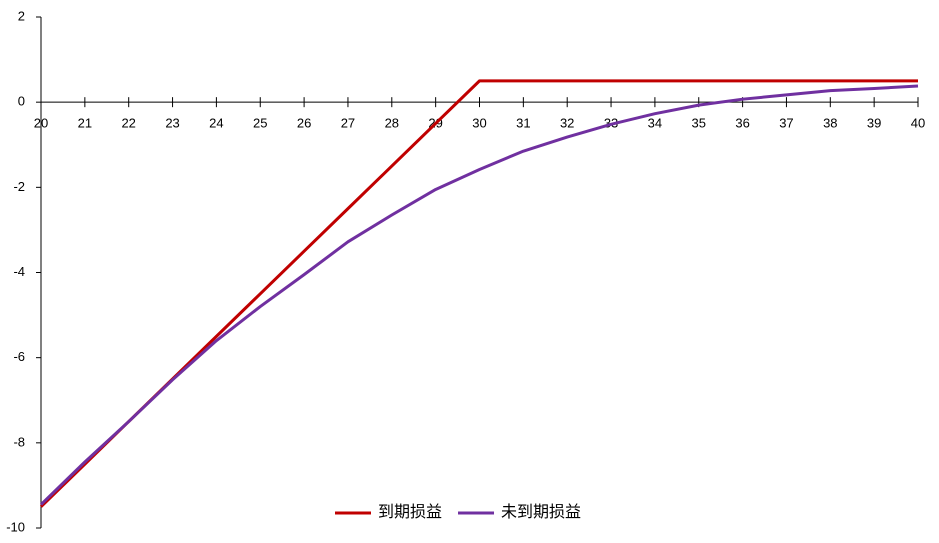 Image resolution: width=939 pixels, height=543 pixels. What do you see at coordinates (742, 123) in the screenshot?
I see `x-tick-label: 36` at bounding box center [742, 123].